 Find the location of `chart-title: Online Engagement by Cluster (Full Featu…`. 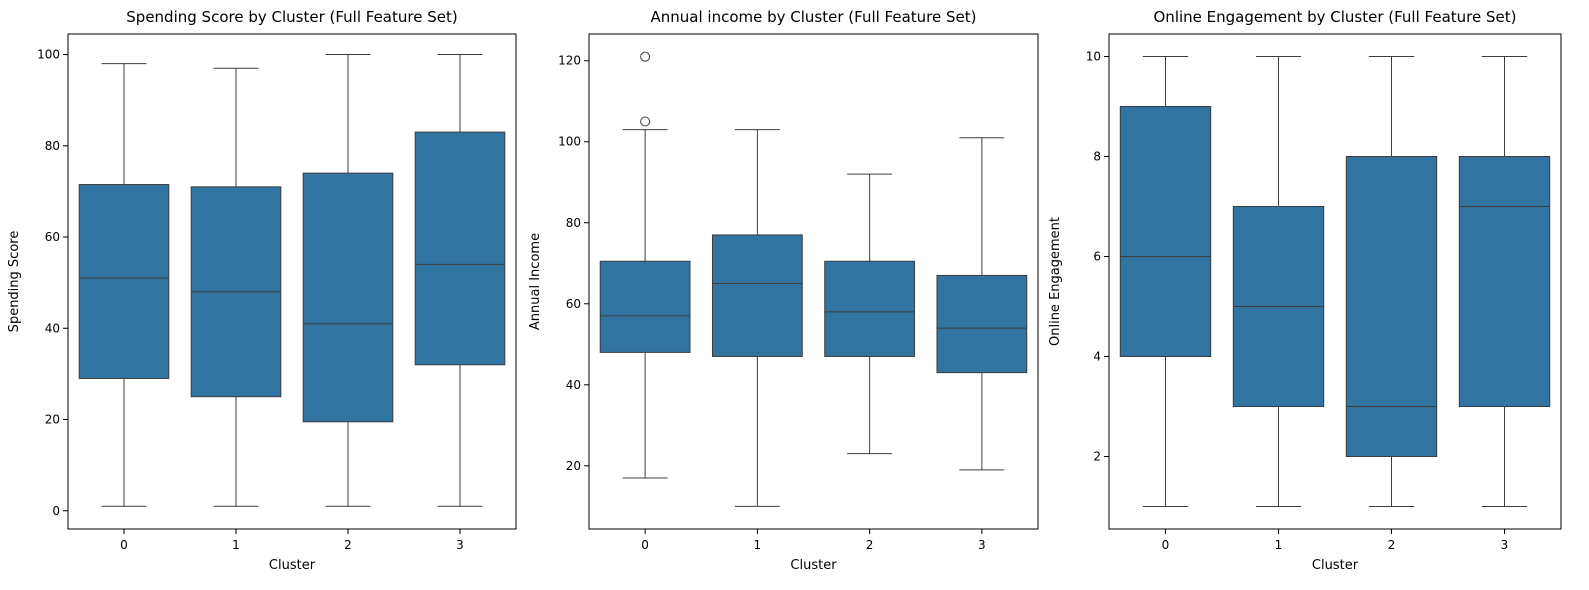

chart-title: Online Engagement by Cluster (Full Featu… is located at coordinates (1335, 17).